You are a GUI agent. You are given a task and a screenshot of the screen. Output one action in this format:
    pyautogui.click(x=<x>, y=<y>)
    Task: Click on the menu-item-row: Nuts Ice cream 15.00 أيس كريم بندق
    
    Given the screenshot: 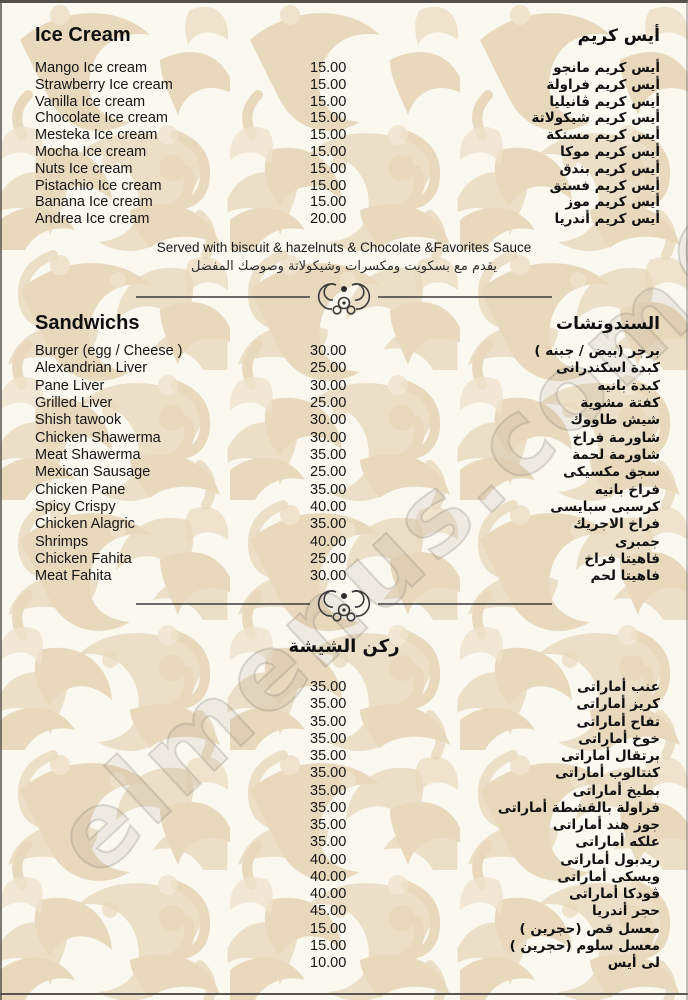 What is the action you would take?
    pyautogui.click(x=344, y=169)
    